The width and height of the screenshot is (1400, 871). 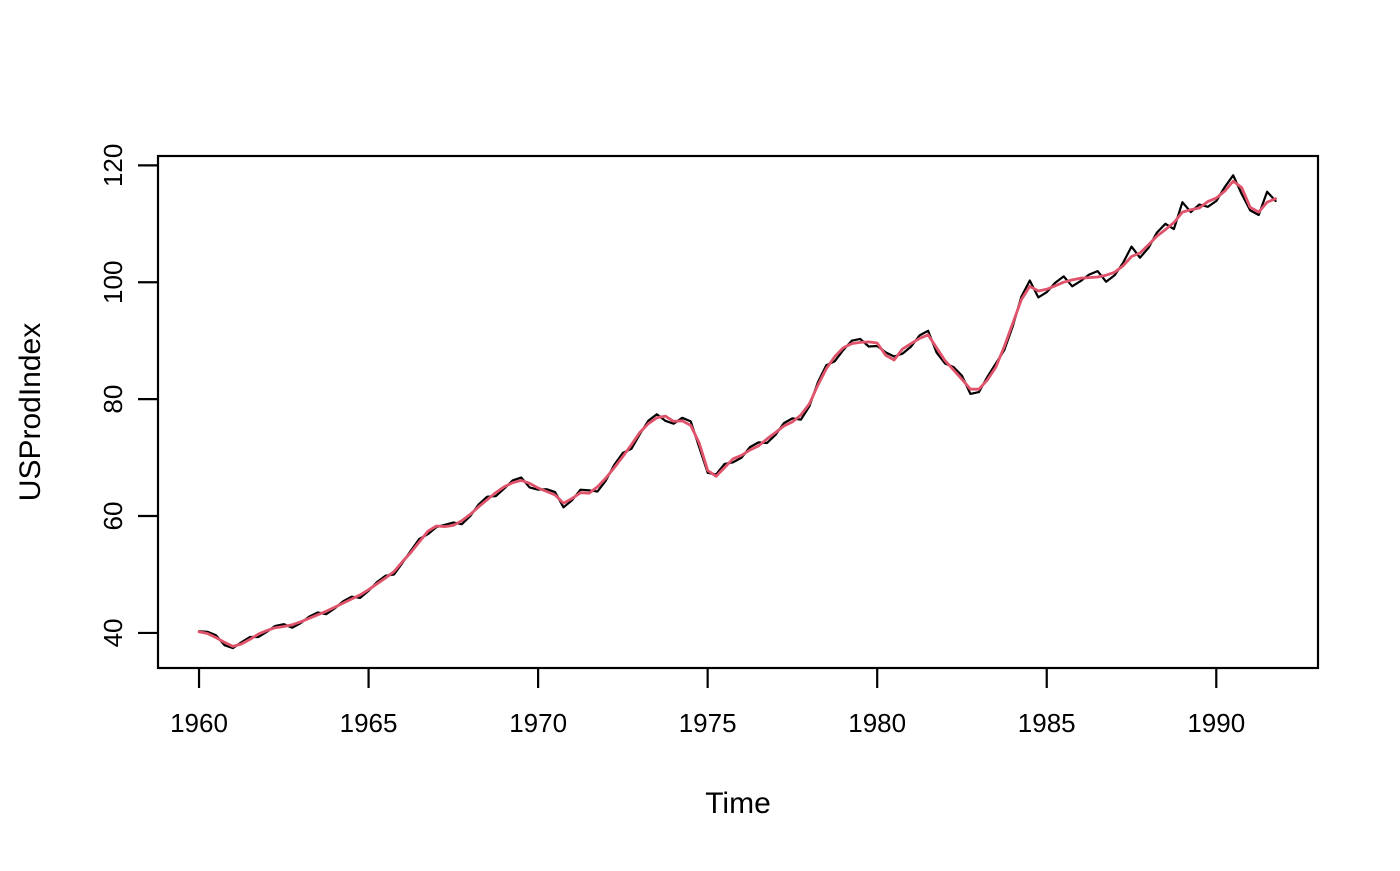 I want to click on x-tick-label: 1990, so click(x=1216, y=723).